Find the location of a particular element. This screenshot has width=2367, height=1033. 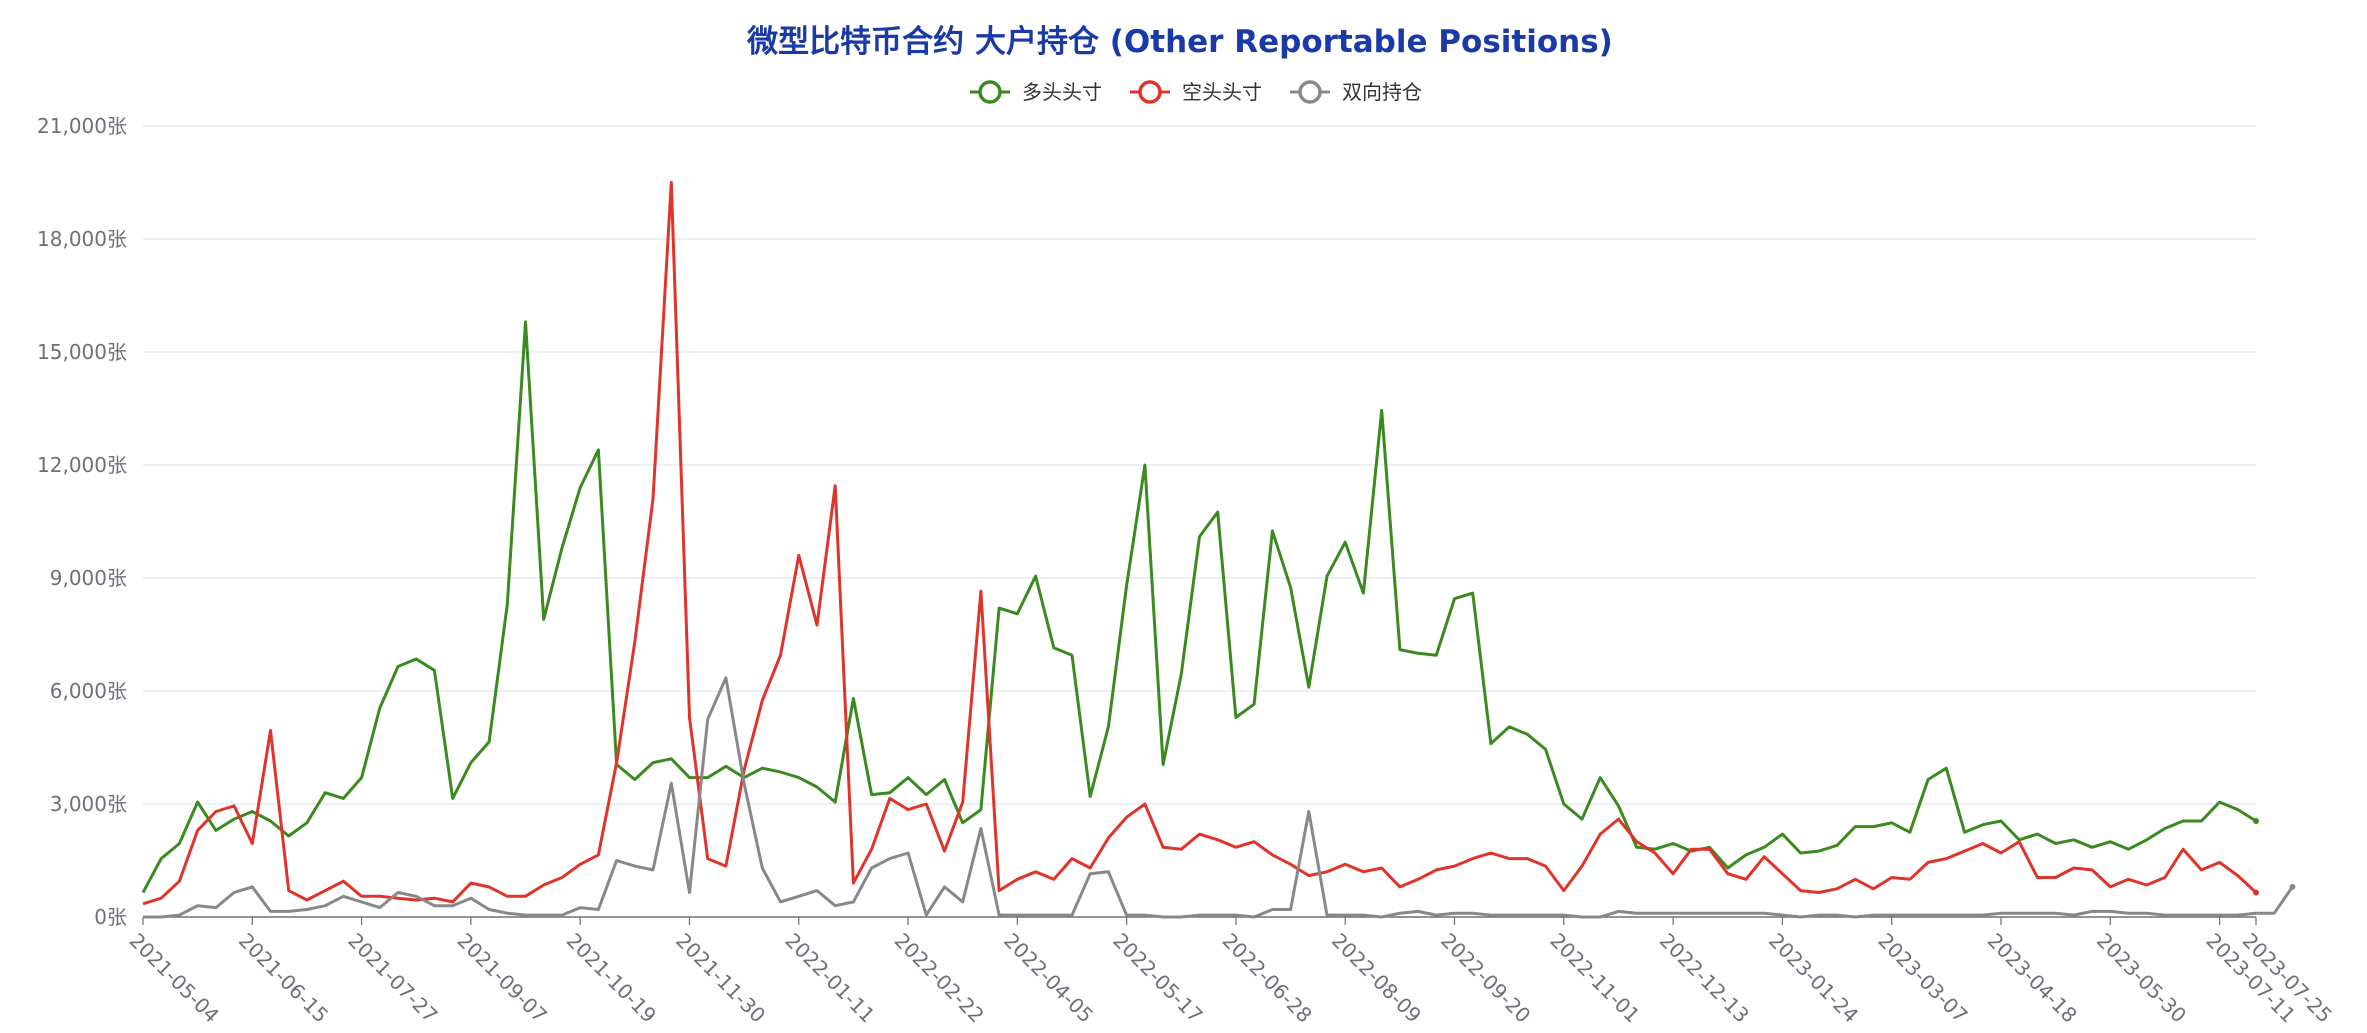

y-tick-label: 0张 is located at coordinates (110, 917).